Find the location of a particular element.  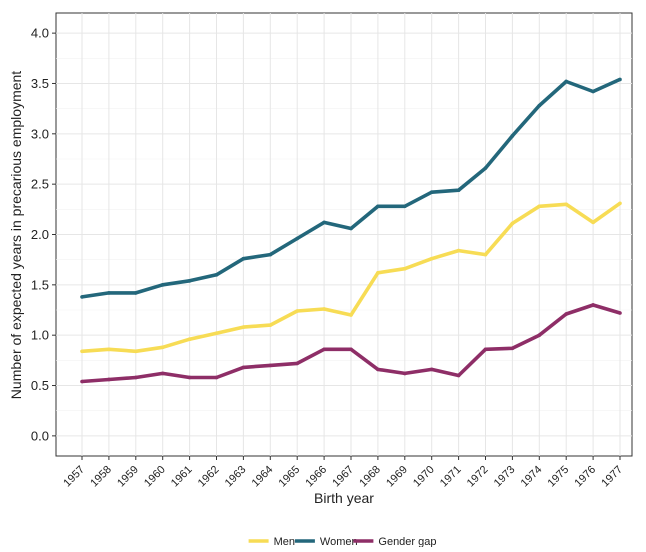

y-tick-label: 0.5 is located at coordinates (40, 385).